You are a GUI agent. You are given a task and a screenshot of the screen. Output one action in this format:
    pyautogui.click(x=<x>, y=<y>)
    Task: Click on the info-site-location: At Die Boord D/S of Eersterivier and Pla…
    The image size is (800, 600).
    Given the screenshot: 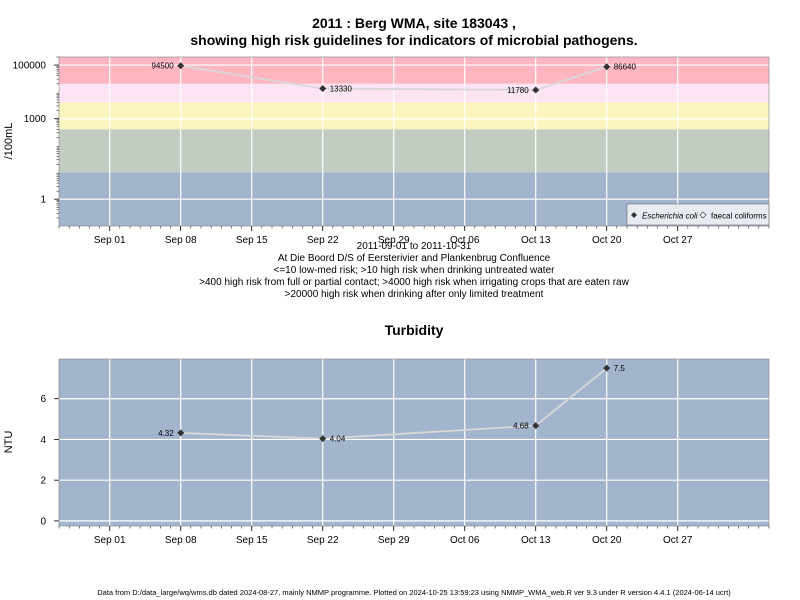 What is the action you would take?
    pyautogui.click(x=414, y=258)
    